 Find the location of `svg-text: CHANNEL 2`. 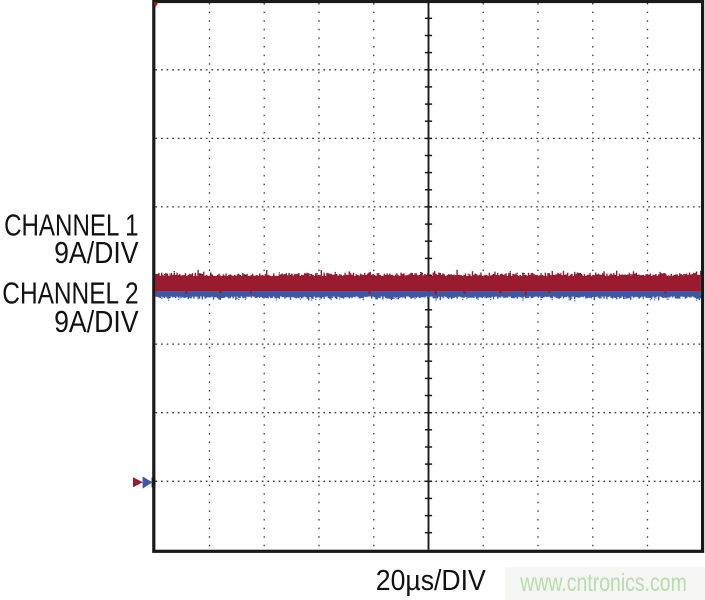

svg-text: CHANNEL 2 is located at coordinates (70, 292).